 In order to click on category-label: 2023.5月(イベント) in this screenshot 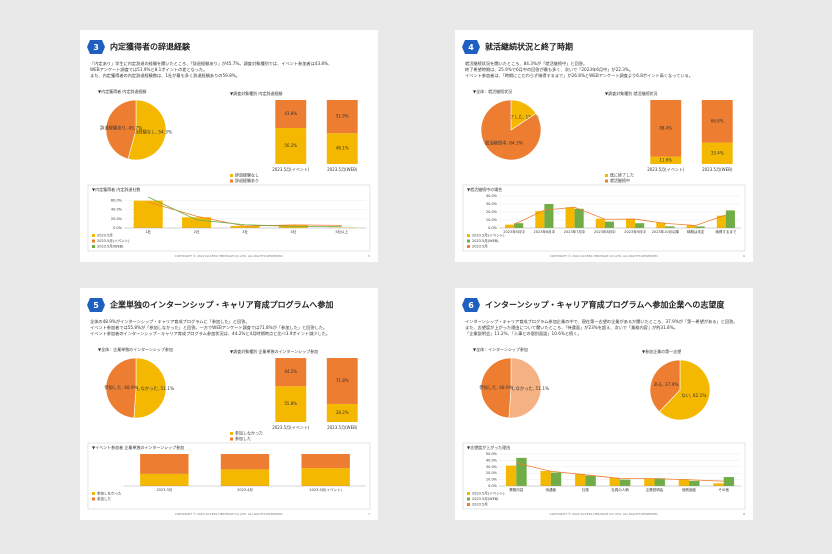, I will do `click(291, 427)`.